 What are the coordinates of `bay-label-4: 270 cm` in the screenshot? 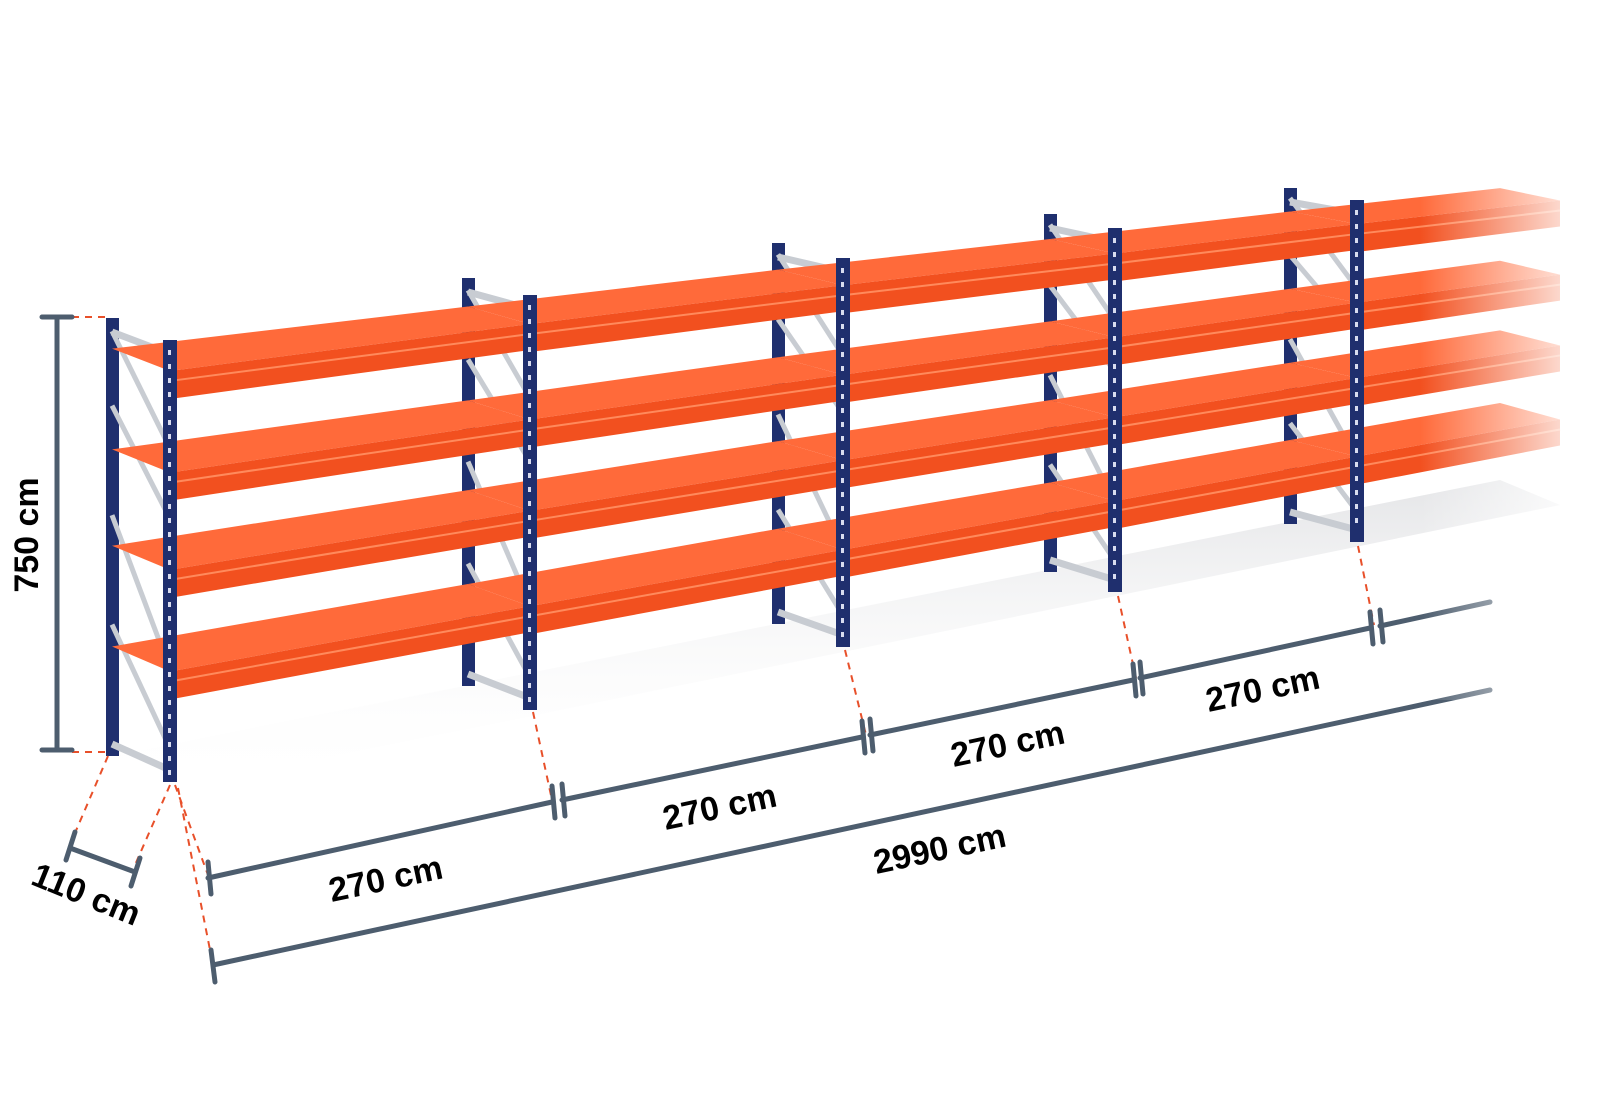 It's located at (1262, 689).